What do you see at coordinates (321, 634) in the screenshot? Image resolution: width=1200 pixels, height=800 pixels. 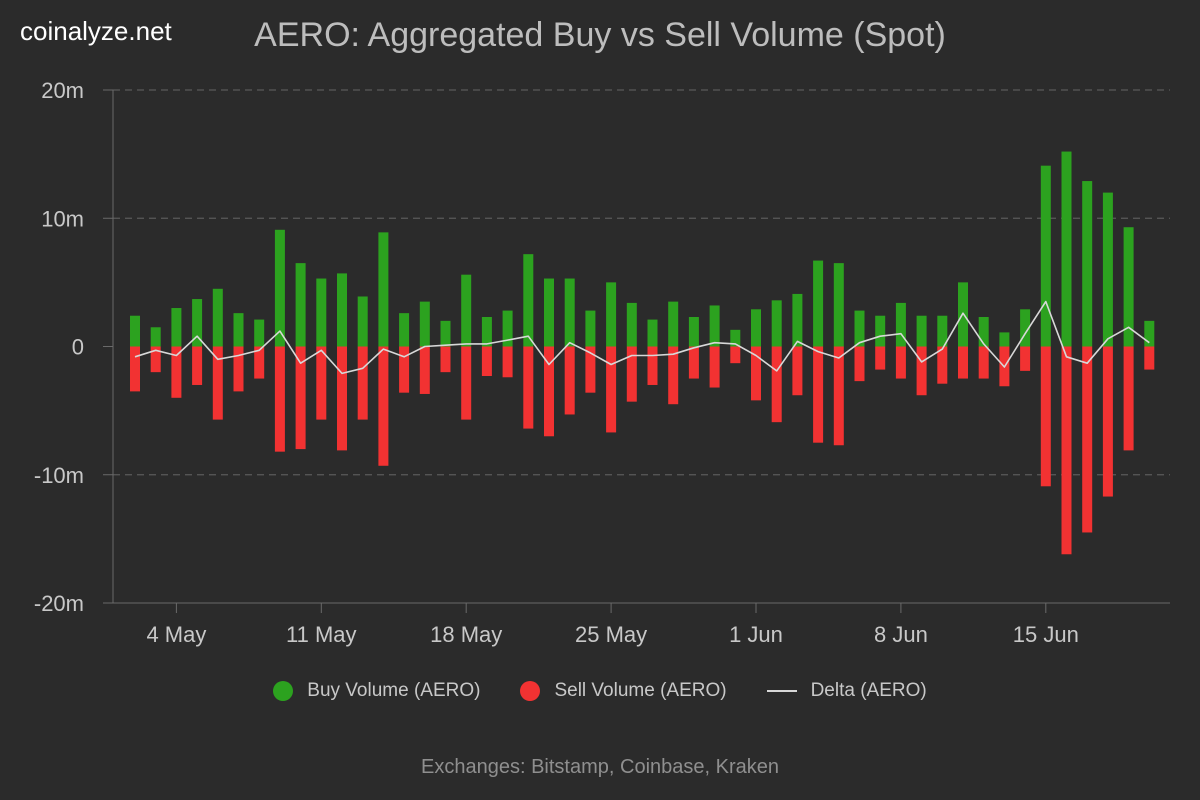 I see `x-tick-label: 11 May` at bounding box center [321, 634].